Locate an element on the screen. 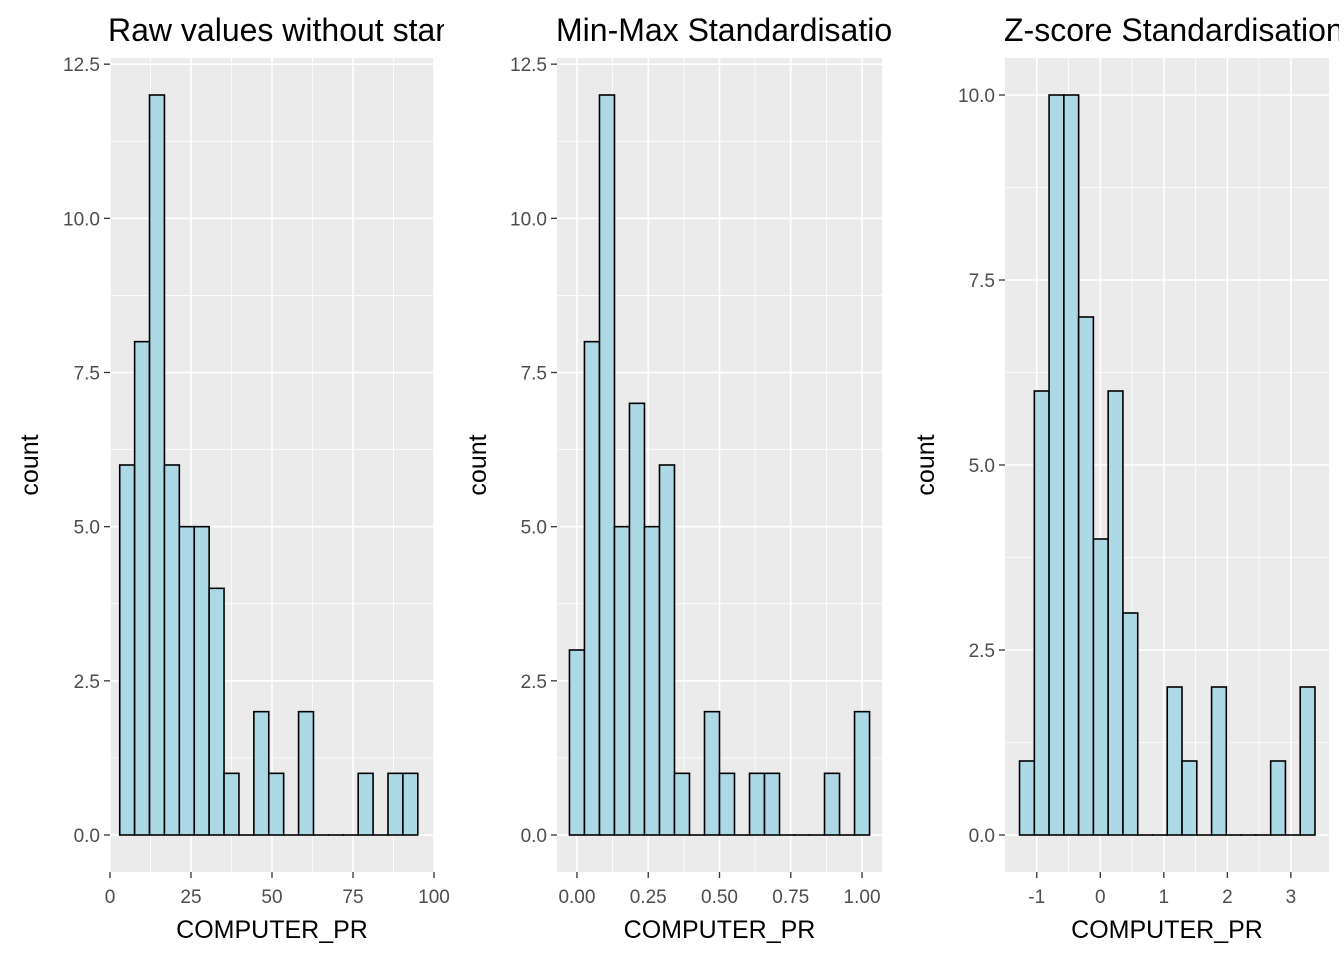  x-tick-label: 75 is located at coordinates (352, 897).